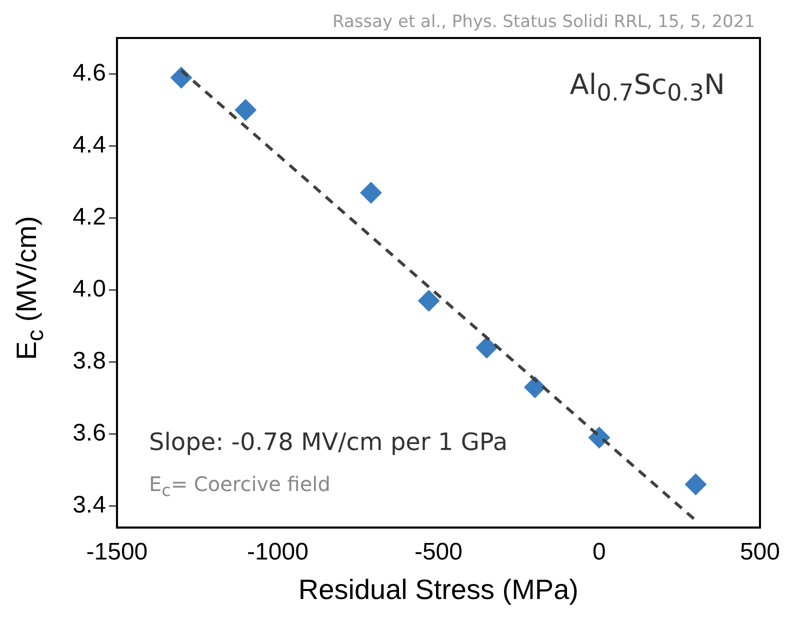  What do you see at coordinates (760, 552) in the screenshot?
I see `x-tick-label: 500` at bounding box center [760, 552].